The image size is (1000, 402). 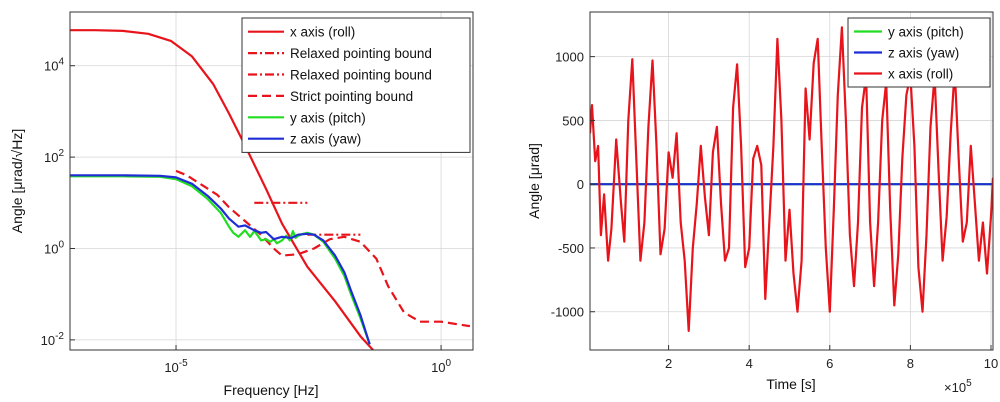 I want to click on legend-label-0: y axis (pitch), so click(x=926, y=32).